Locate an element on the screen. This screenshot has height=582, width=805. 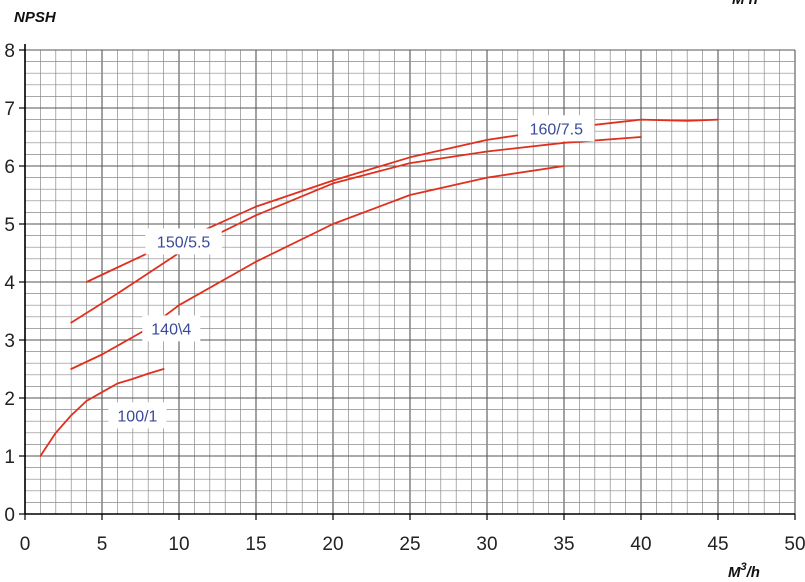
x-axis-title: M3/h is located at coordinates (744, 571).